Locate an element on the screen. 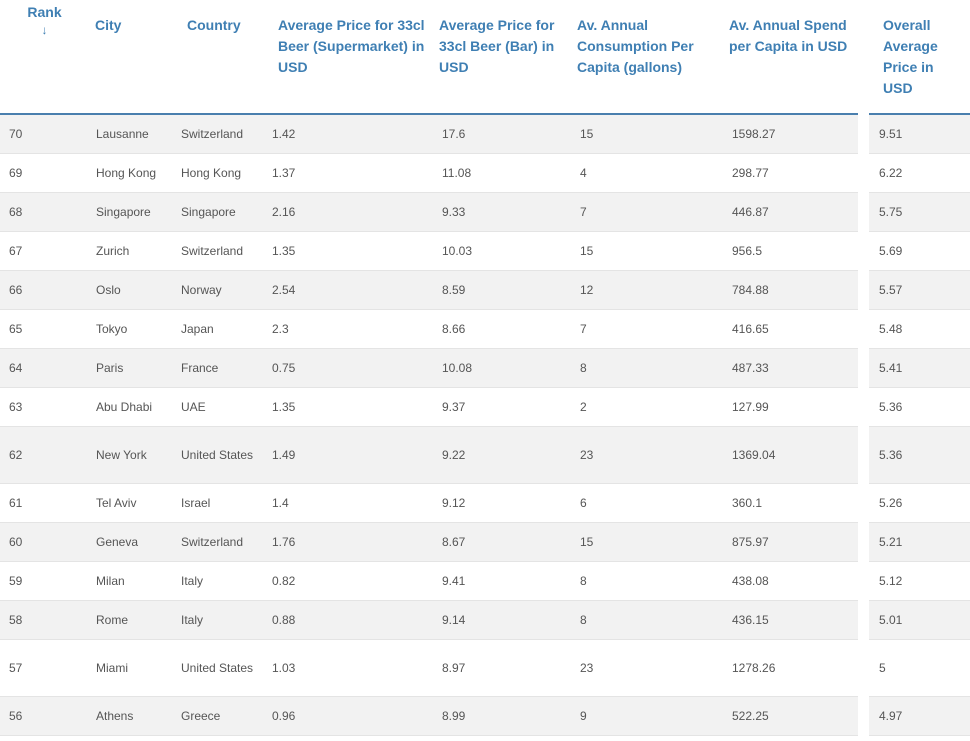 The height and width of the screenshot is (741, 970). table-row: 9.51 is located at coordinates (919, 134).